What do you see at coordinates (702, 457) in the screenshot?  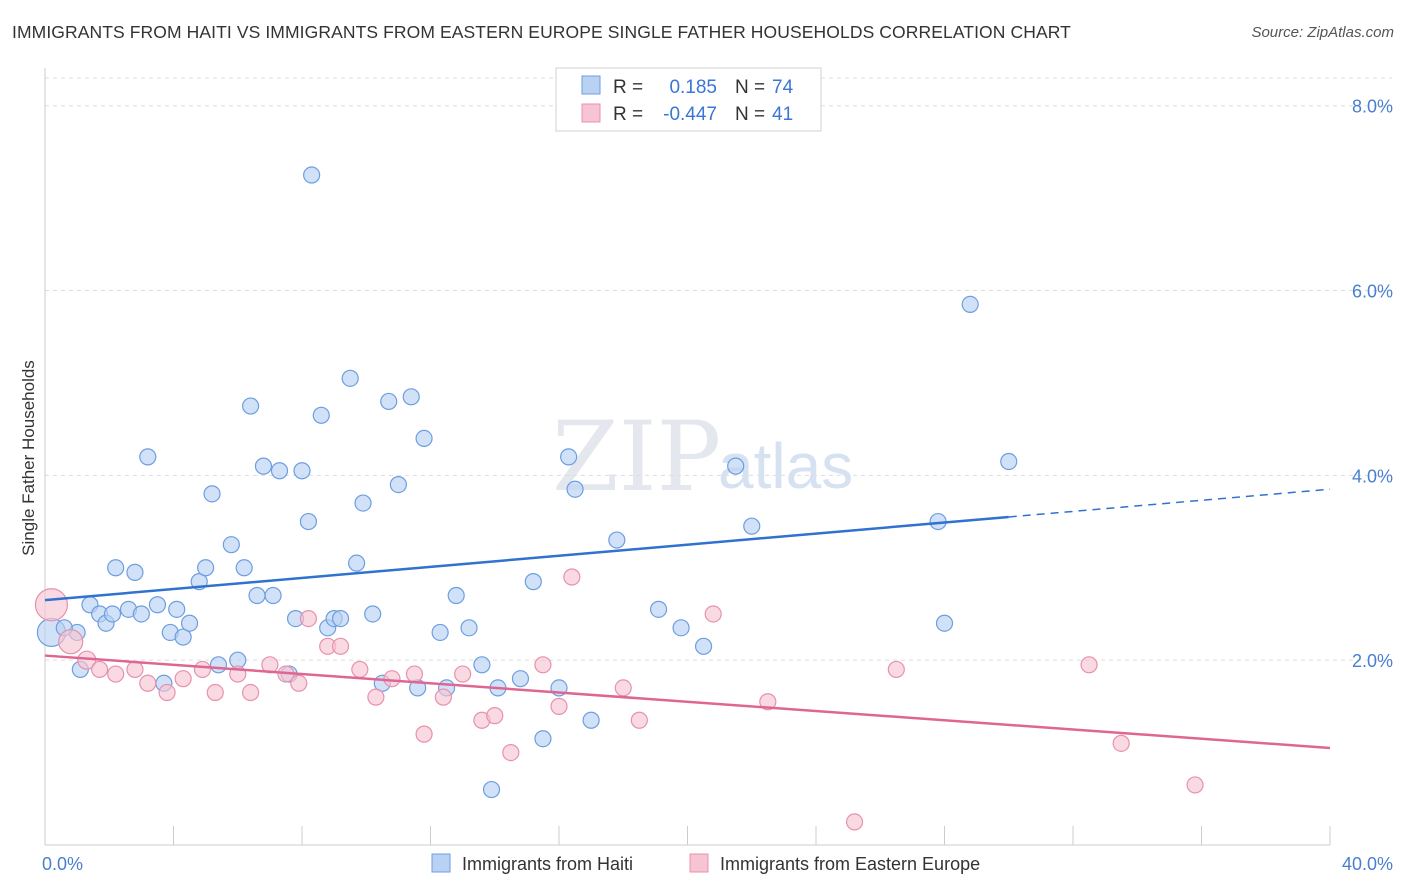 I see `watermark: ZIP atlas` at bounding box center [702, 457].